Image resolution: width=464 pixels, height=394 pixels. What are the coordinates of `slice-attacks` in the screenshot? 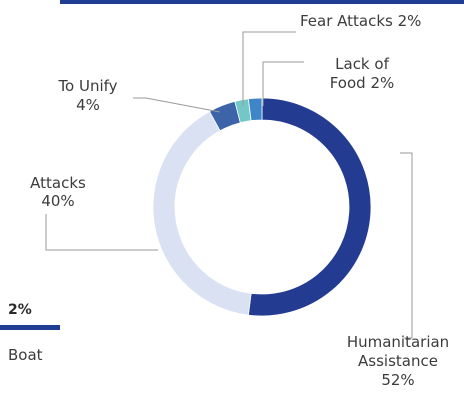 It's located at (202, 213).